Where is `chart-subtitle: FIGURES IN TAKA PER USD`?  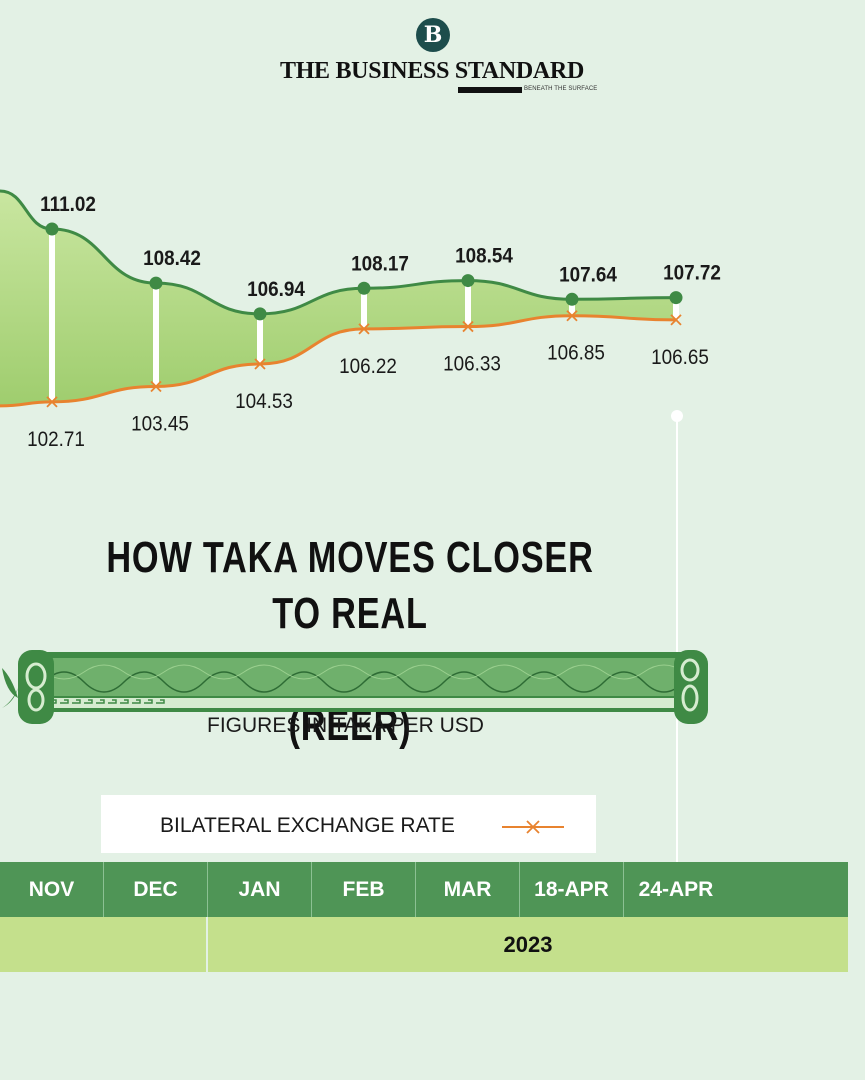
chart-subtitle: FIGURES IN TAKA PER USD is located at coordinates (345, 725).